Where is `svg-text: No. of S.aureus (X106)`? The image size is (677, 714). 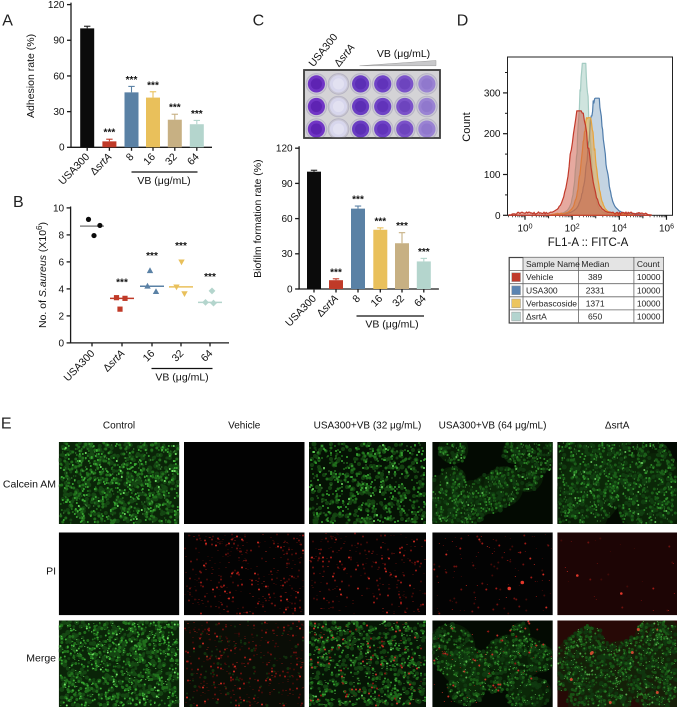
svg-text: No. of S.aureus (X106) is located at coordinates (42, 275).